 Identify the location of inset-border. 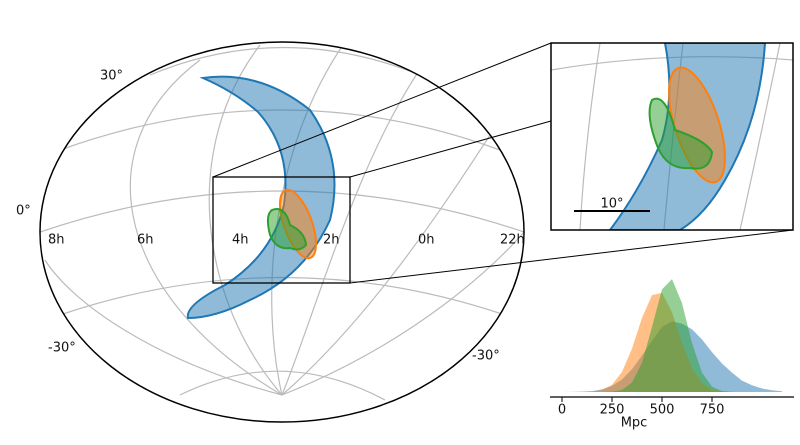
(672, 136).